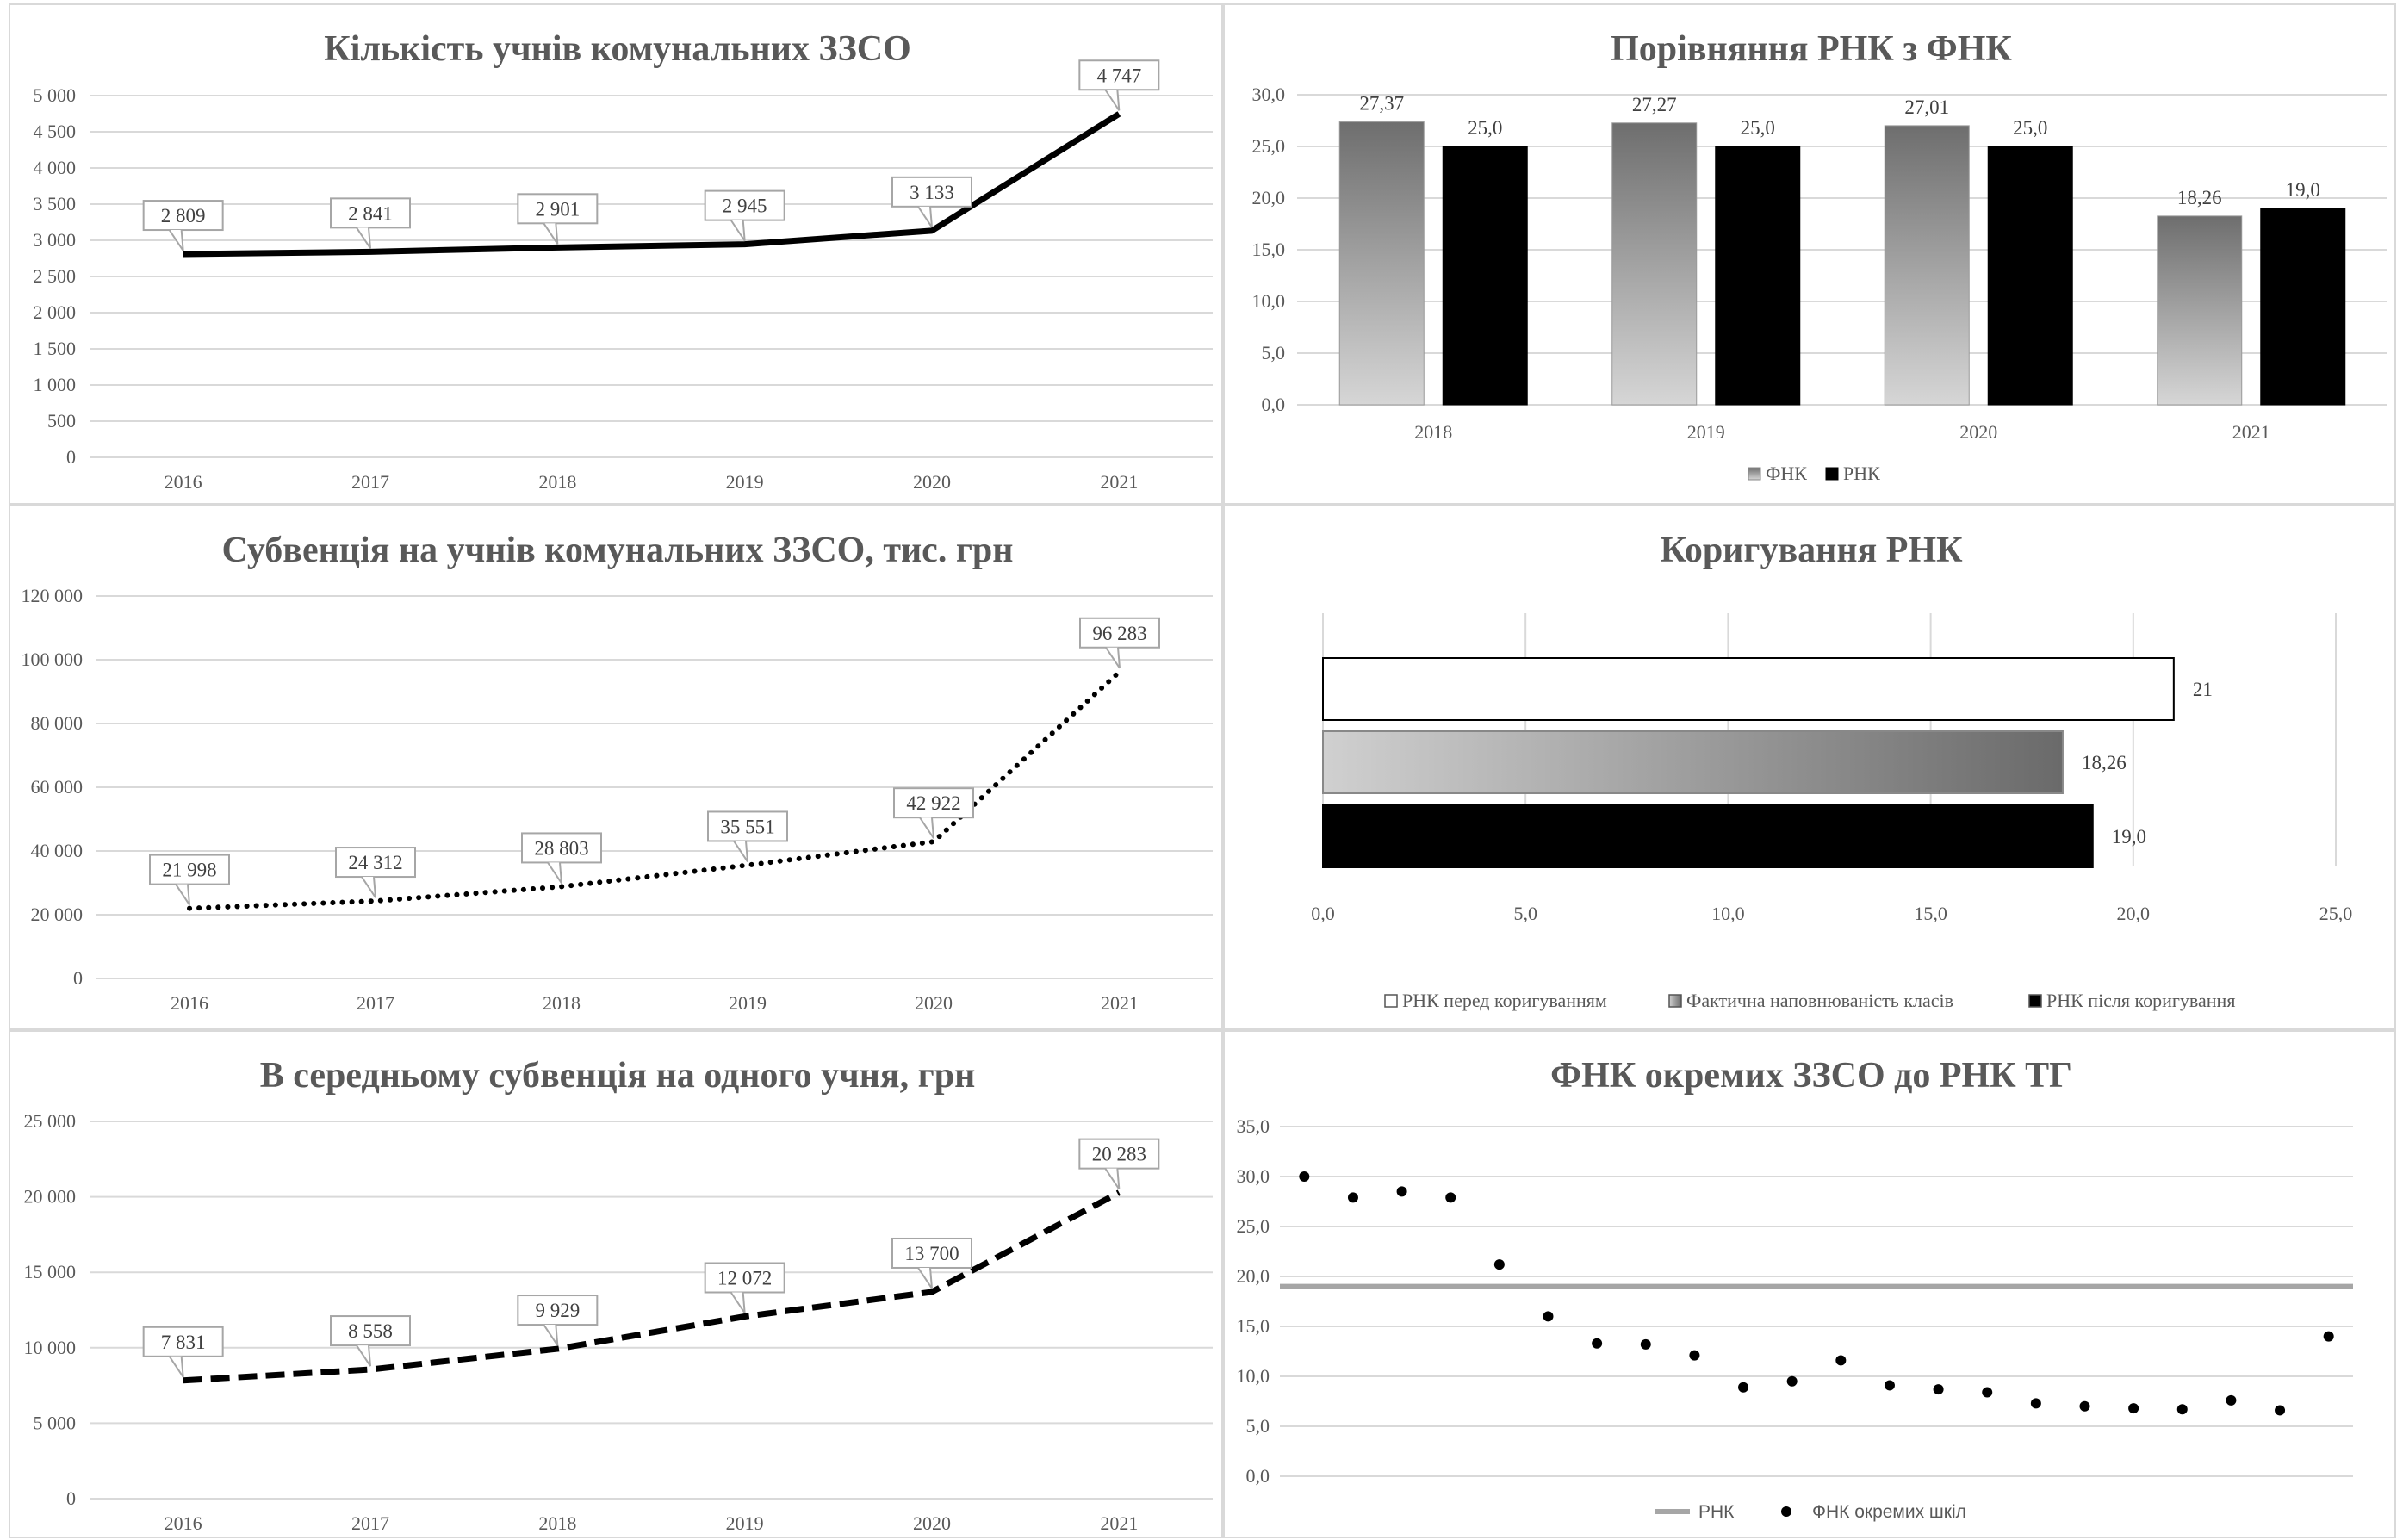  Describe the element at coordinates (1811, 49) in the screenshot. I see `chart-title: Порівняння РНК з ФНК` at that location.